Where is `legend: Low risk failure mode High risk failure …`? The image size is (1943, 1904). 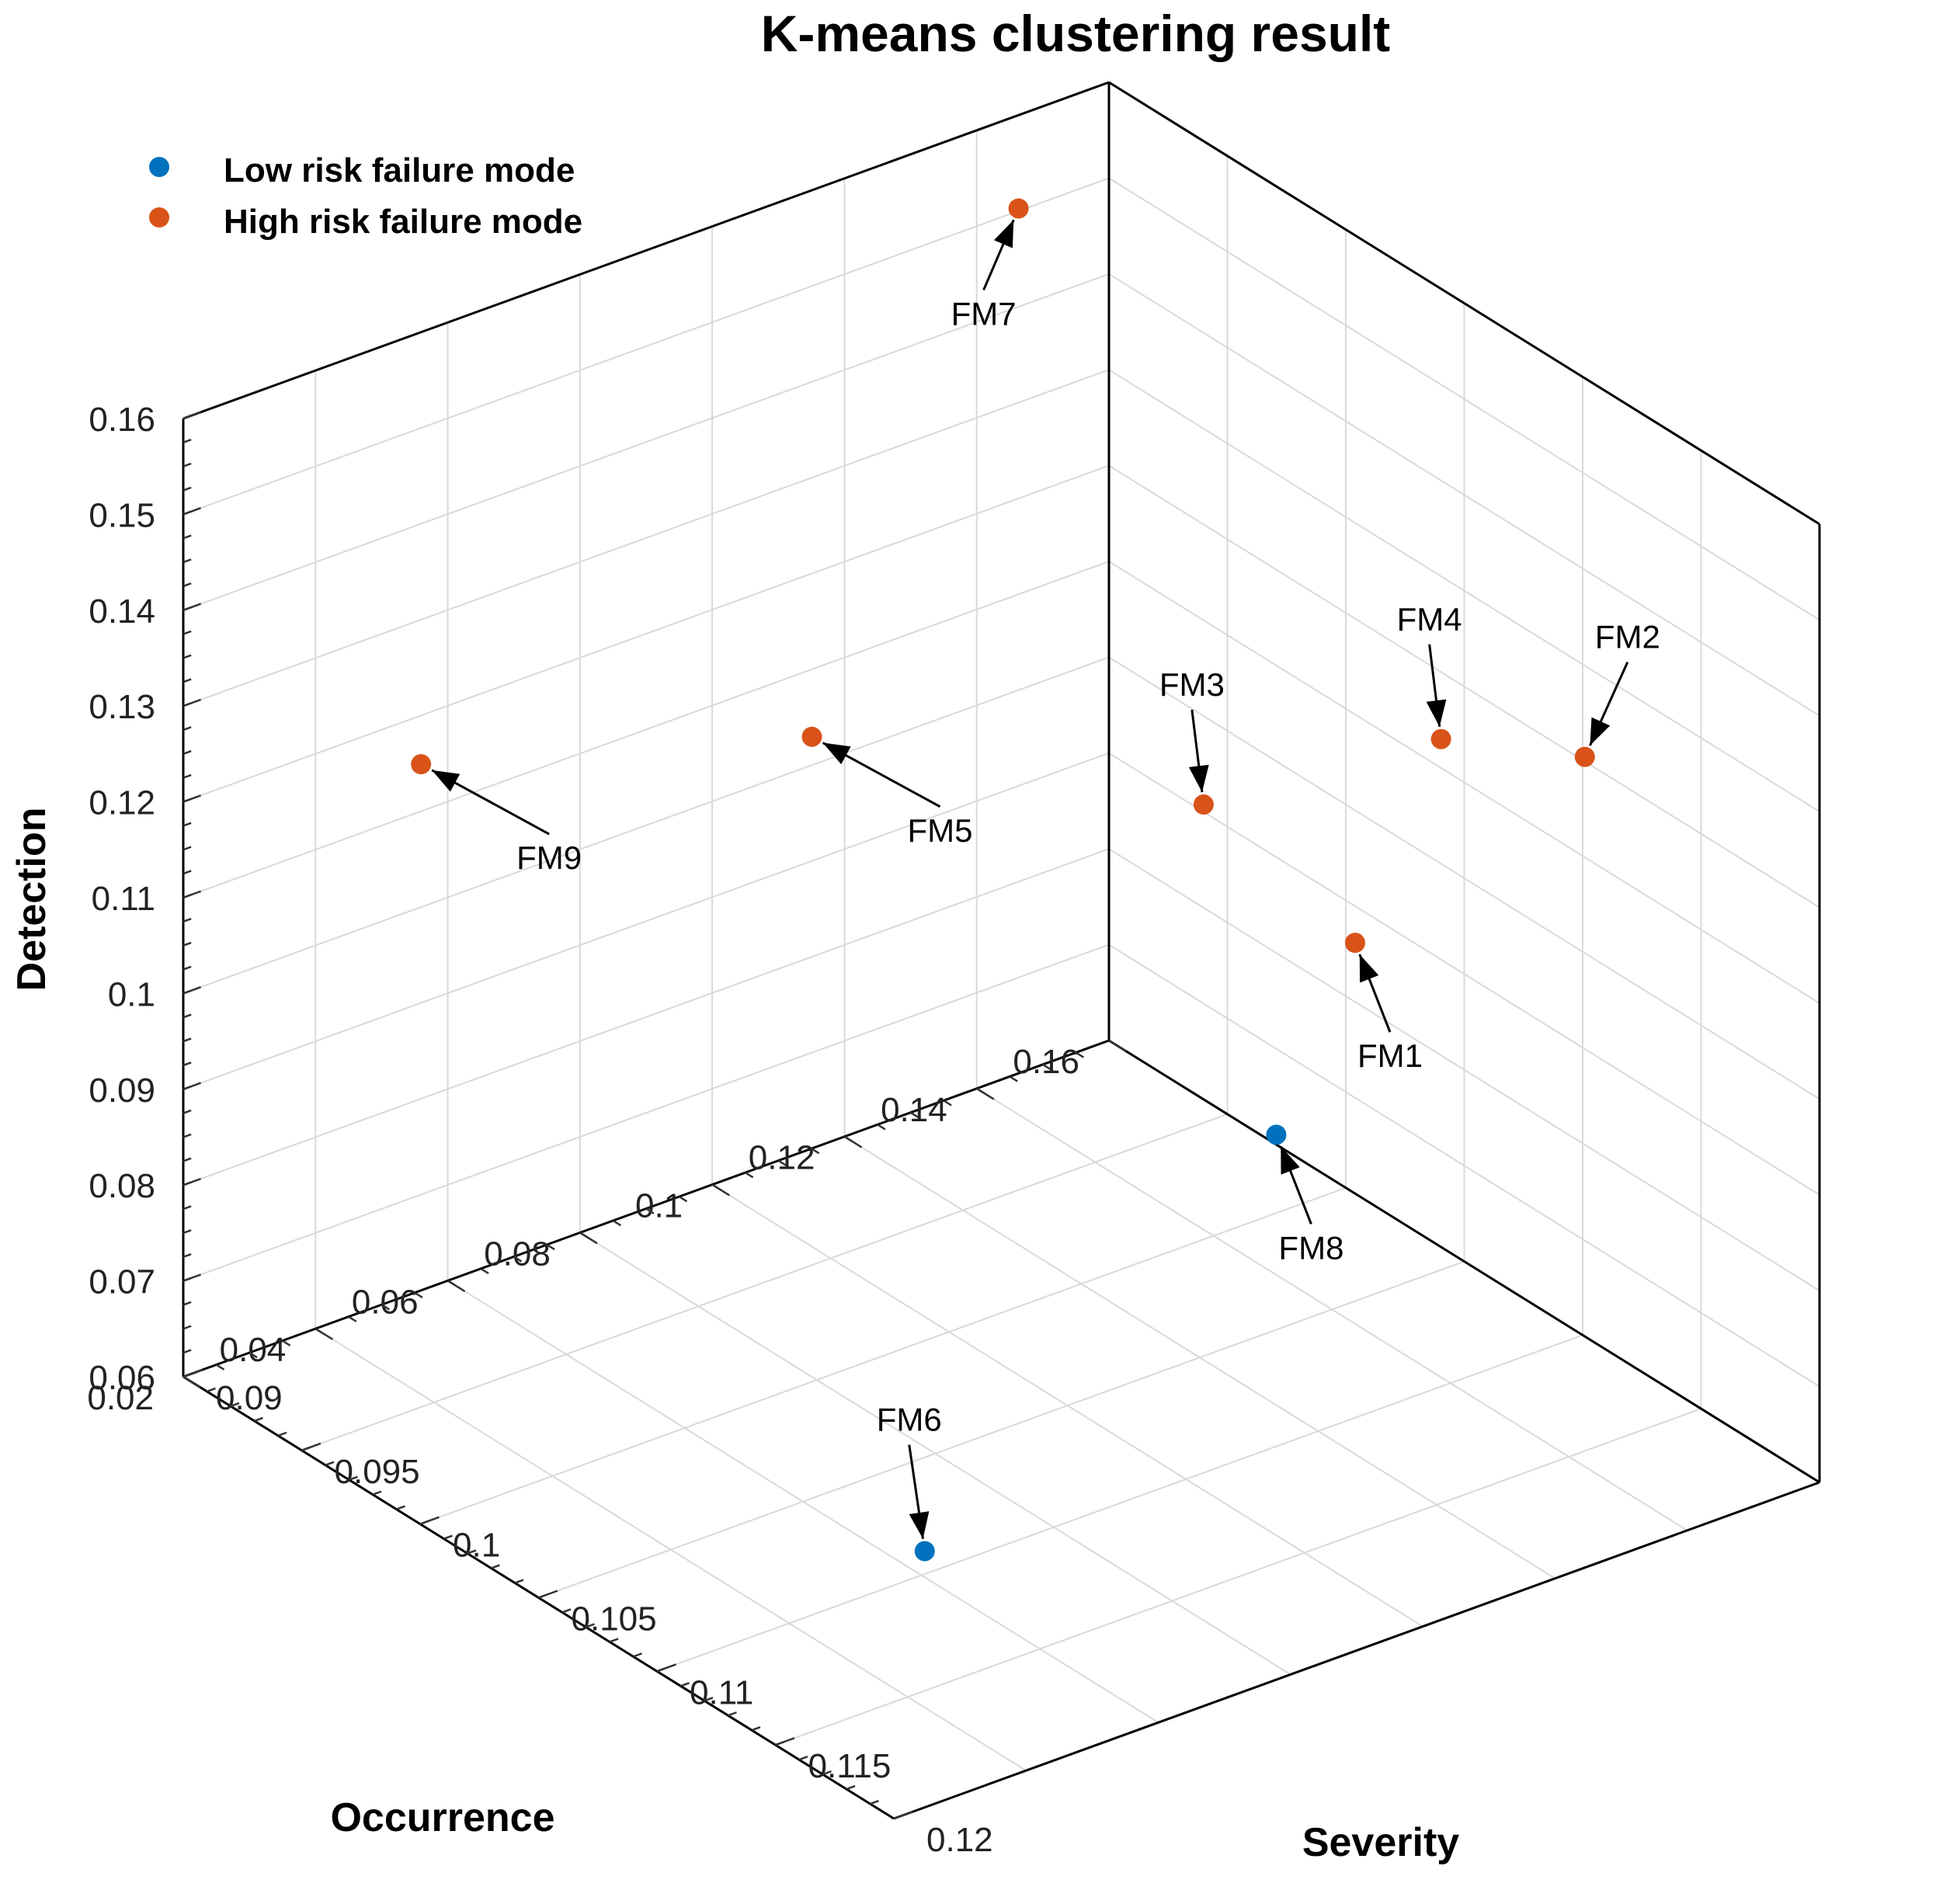
legend: Low risk failure mode High risk failure … is located at coordinates (366, 196).